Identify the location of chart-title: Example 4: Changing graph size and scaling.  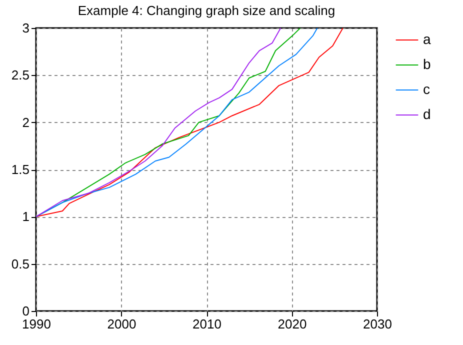
(207, 10).